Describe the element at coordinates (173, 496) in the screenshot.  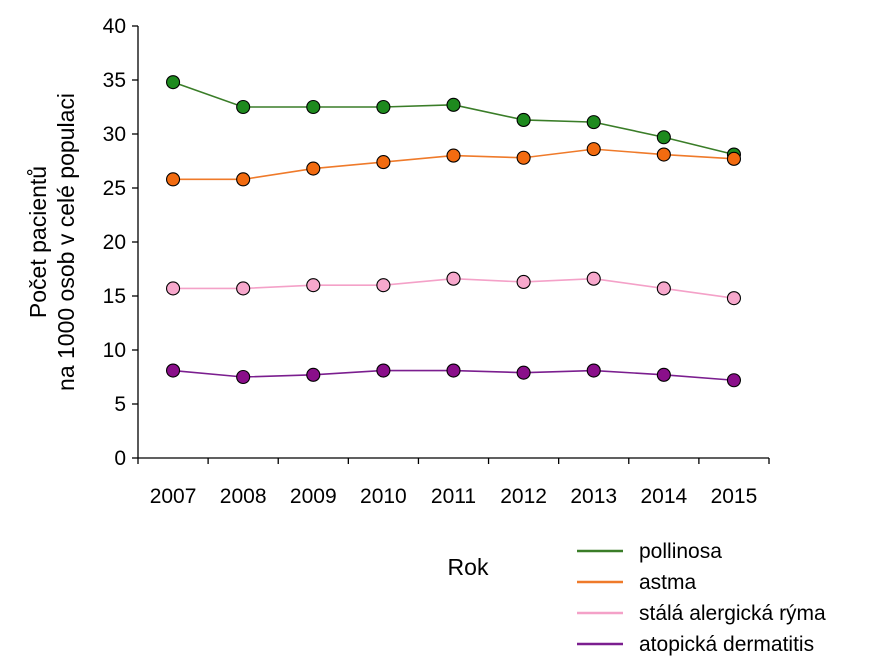
I see `x-tick-label: 2007` at that location.